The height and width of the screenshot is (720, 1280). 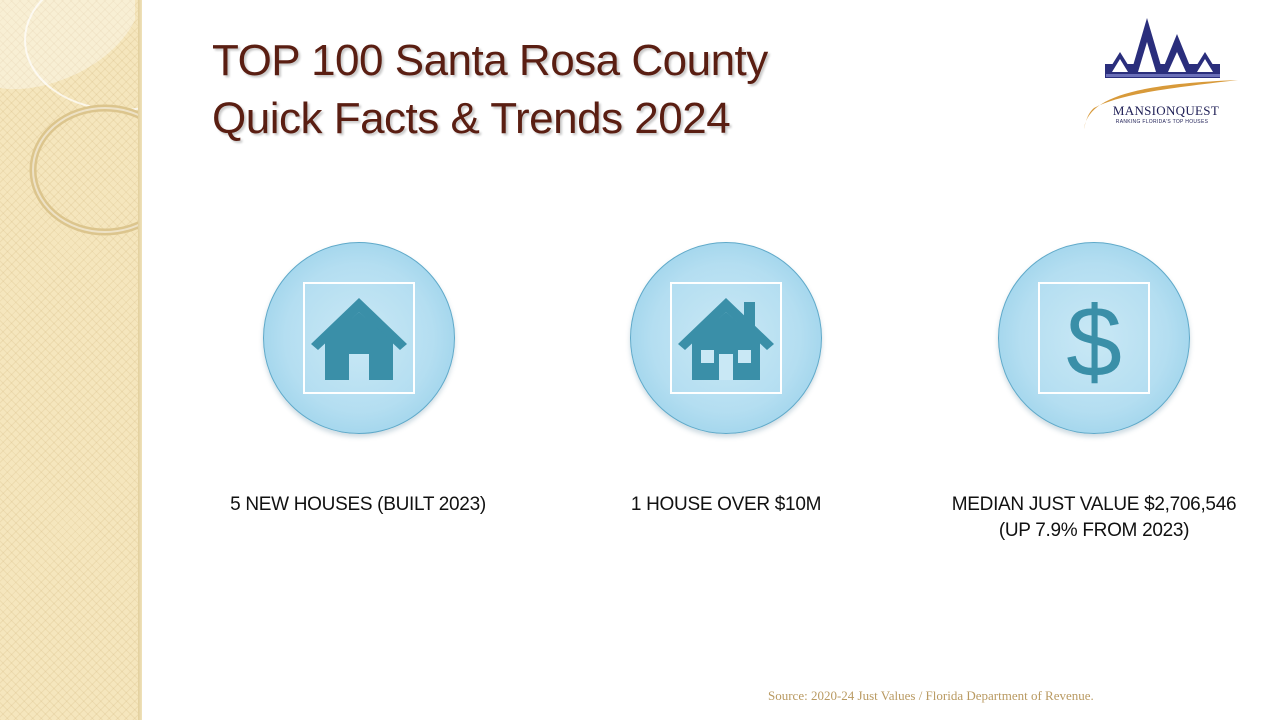 What do you see at coordinates (1162, 122) in the screenshot?
I see `logo-tagline: RANKING FLORIDA'S TOP HOUSES` at bounding box center [1162, 122].